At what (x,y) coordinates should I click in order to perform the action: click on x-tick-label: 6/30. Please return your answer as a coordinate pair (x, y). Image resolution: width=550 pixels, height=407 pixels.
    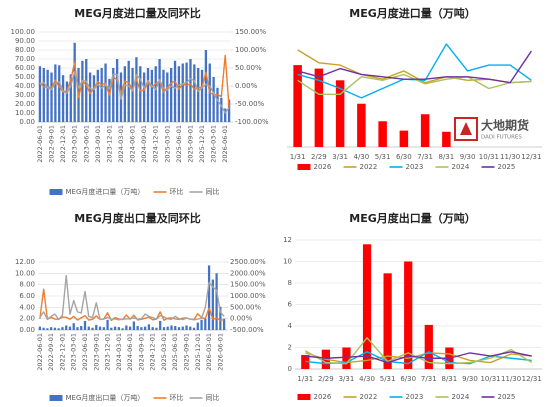
    Looking at the image, I should click on (404, 157).